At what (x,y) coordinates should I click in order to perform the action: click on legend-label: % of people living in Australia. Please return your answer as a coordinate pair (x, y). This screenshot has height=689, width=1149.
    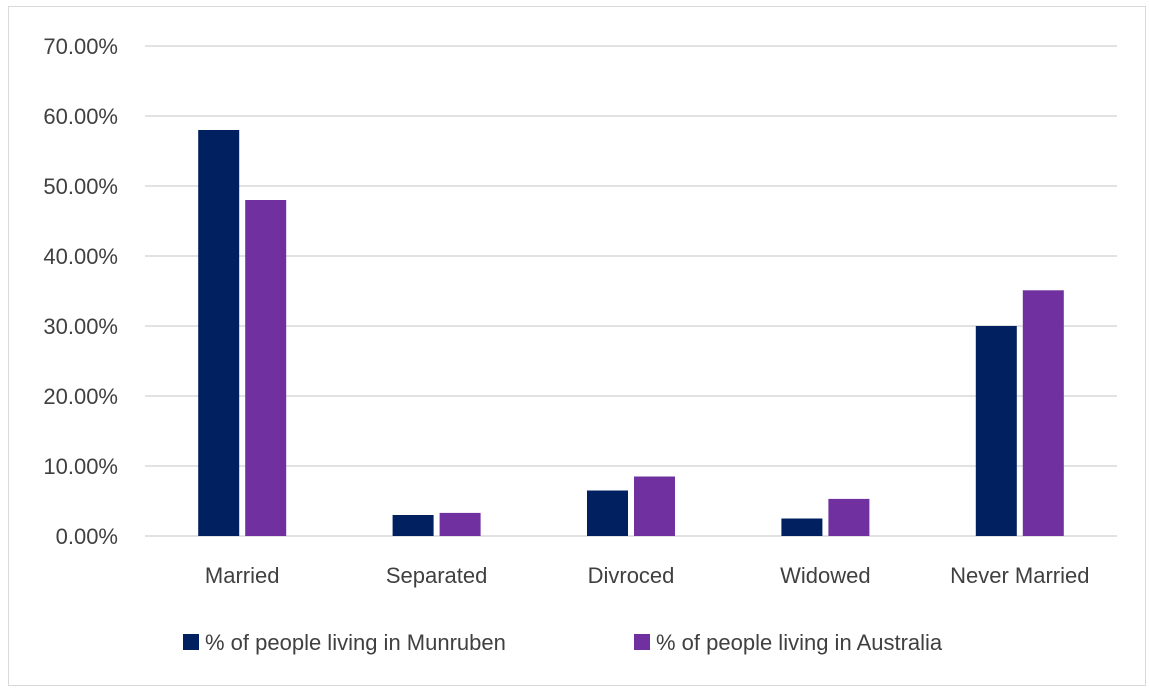
    Looking at the image, I should click on (799, 642).